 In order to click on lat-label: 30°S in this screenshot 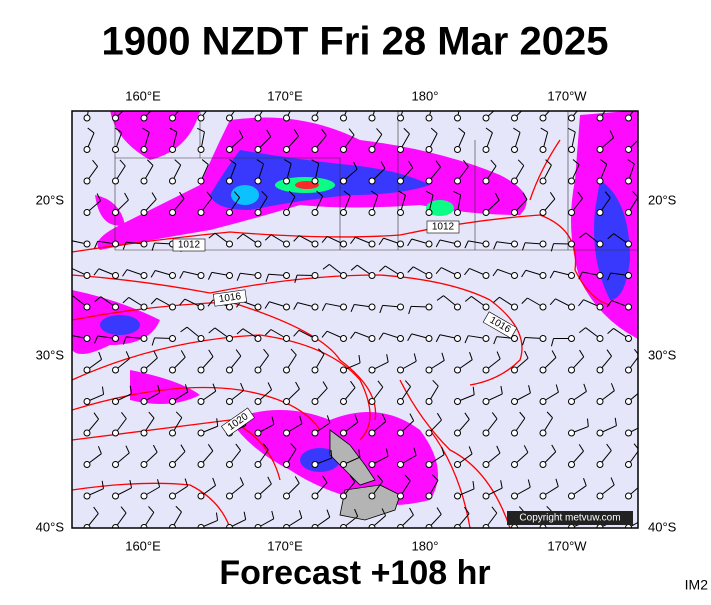, I will do `click(50, 354)`.